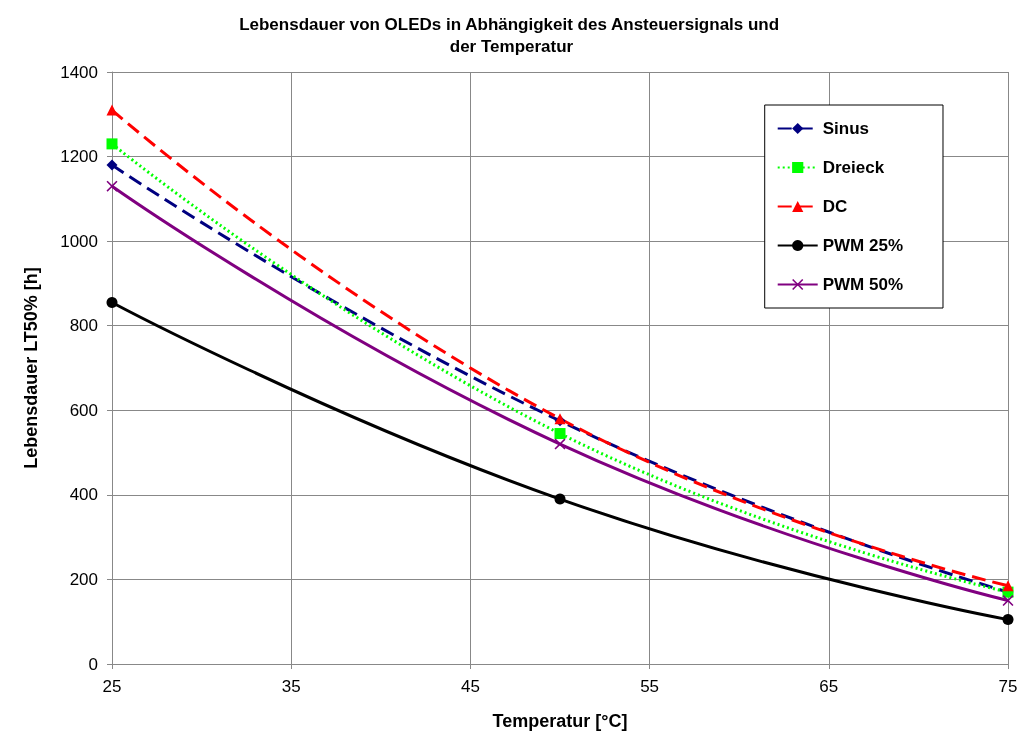 Image resolution: width=1023 pixels, height=751 pixels. Describe the element at coordinates (79, 241) in the screenshot. I see `y-tick-label: 1000` at that location.